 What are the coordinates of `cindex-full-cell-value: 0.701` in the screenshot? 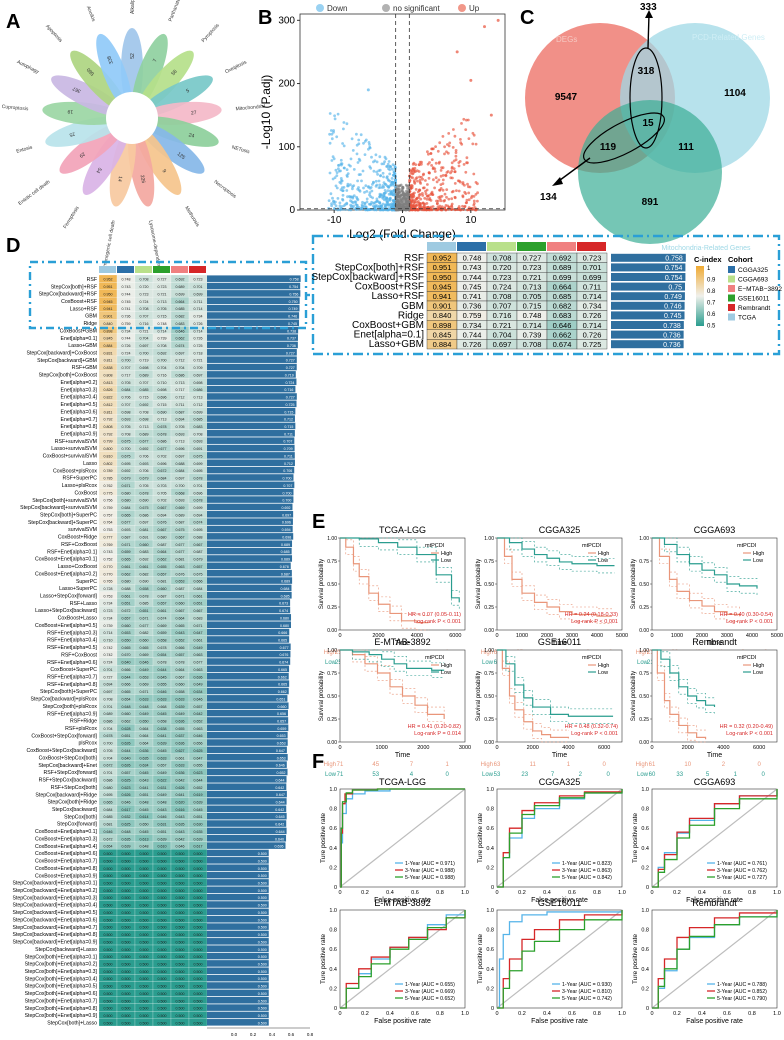 It's located at (198, 486).